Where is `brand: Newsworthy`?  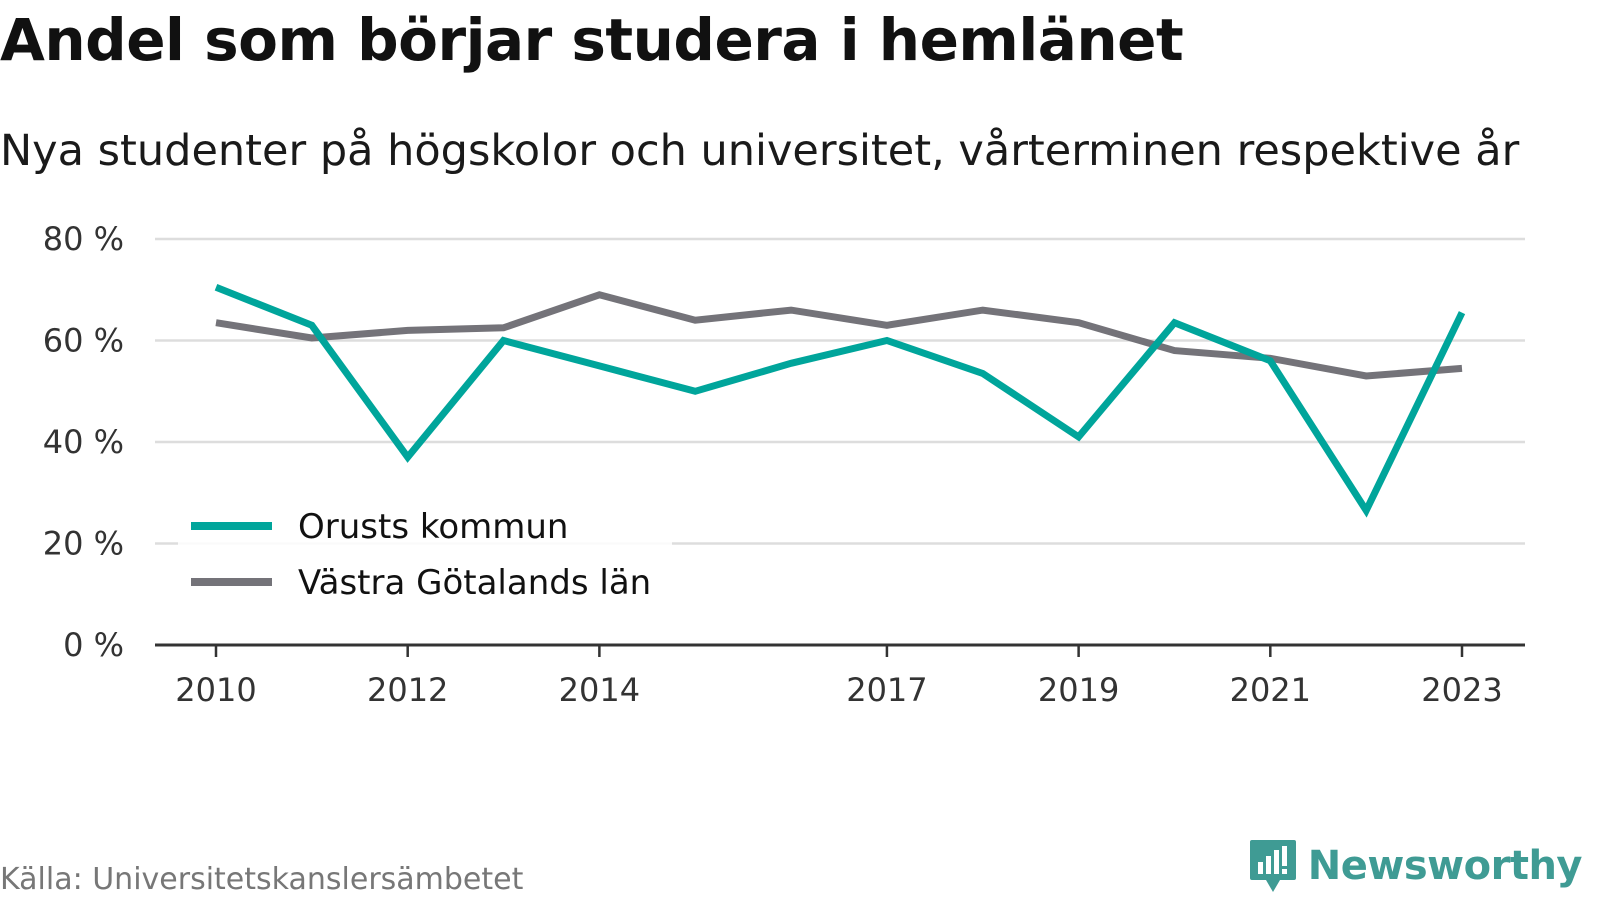 brand: Newsworthy is located at coordinates (1415, 866).